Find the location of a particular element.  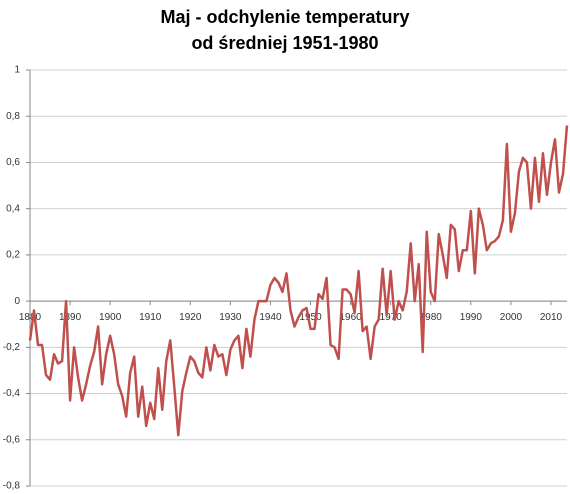

x-tick-label: 1910 is located at coordinates (150, 317).